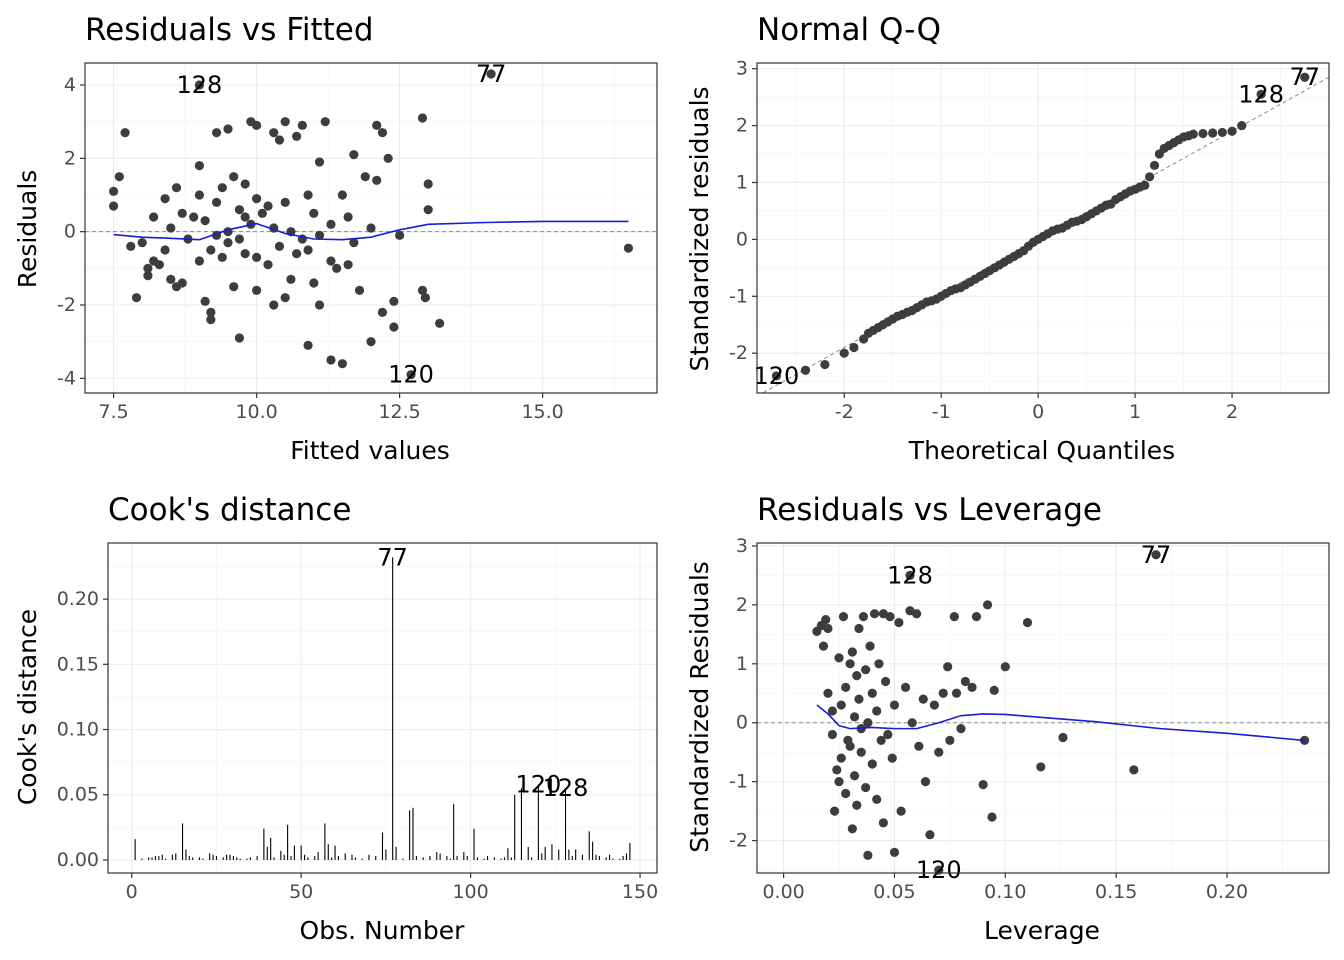  Describe the element at coordinates (699, 707) in the screenshot. I see `rvl-y-axis-title: Standardized Residuals` at that location.